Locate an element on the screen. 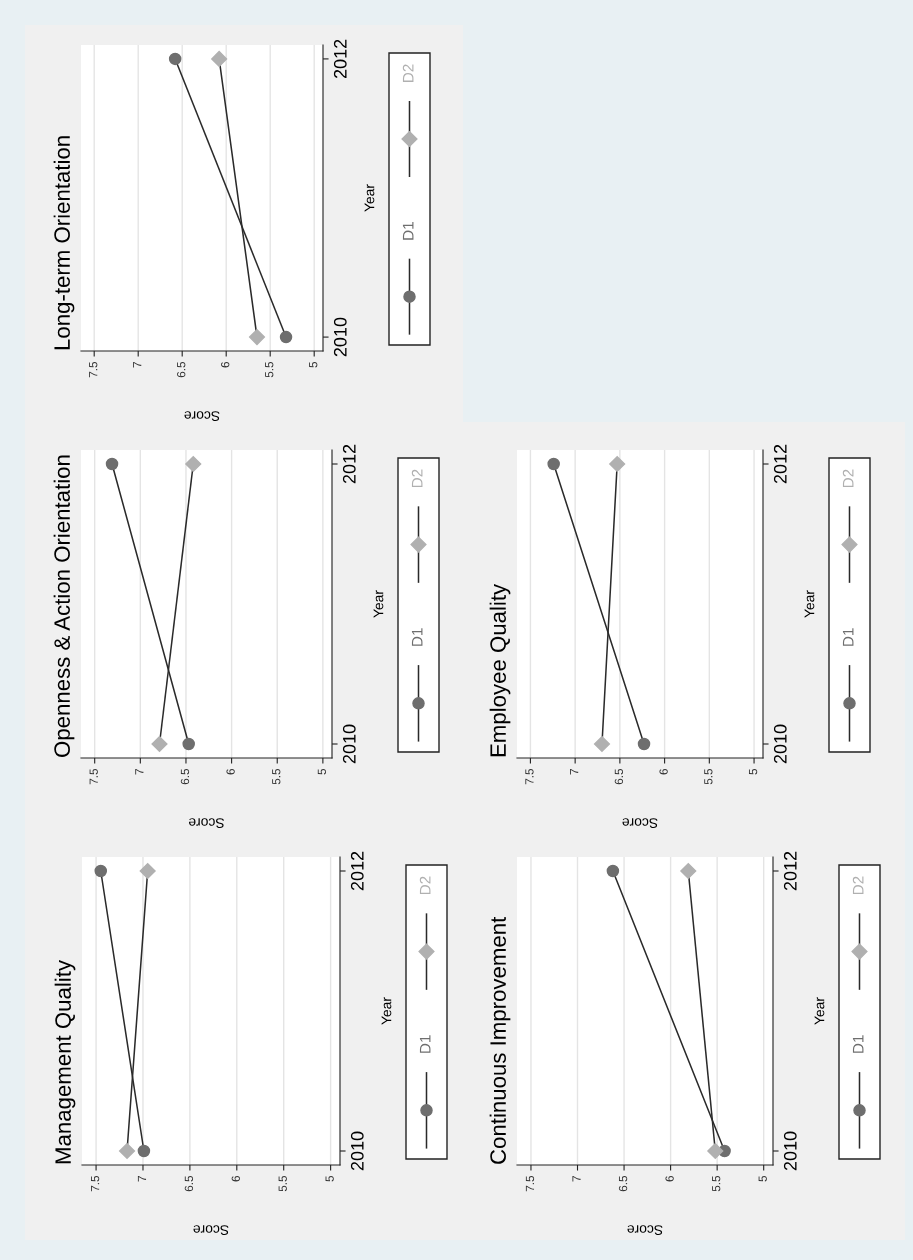  text: Management Quality is located at coordinates (65, 1062).